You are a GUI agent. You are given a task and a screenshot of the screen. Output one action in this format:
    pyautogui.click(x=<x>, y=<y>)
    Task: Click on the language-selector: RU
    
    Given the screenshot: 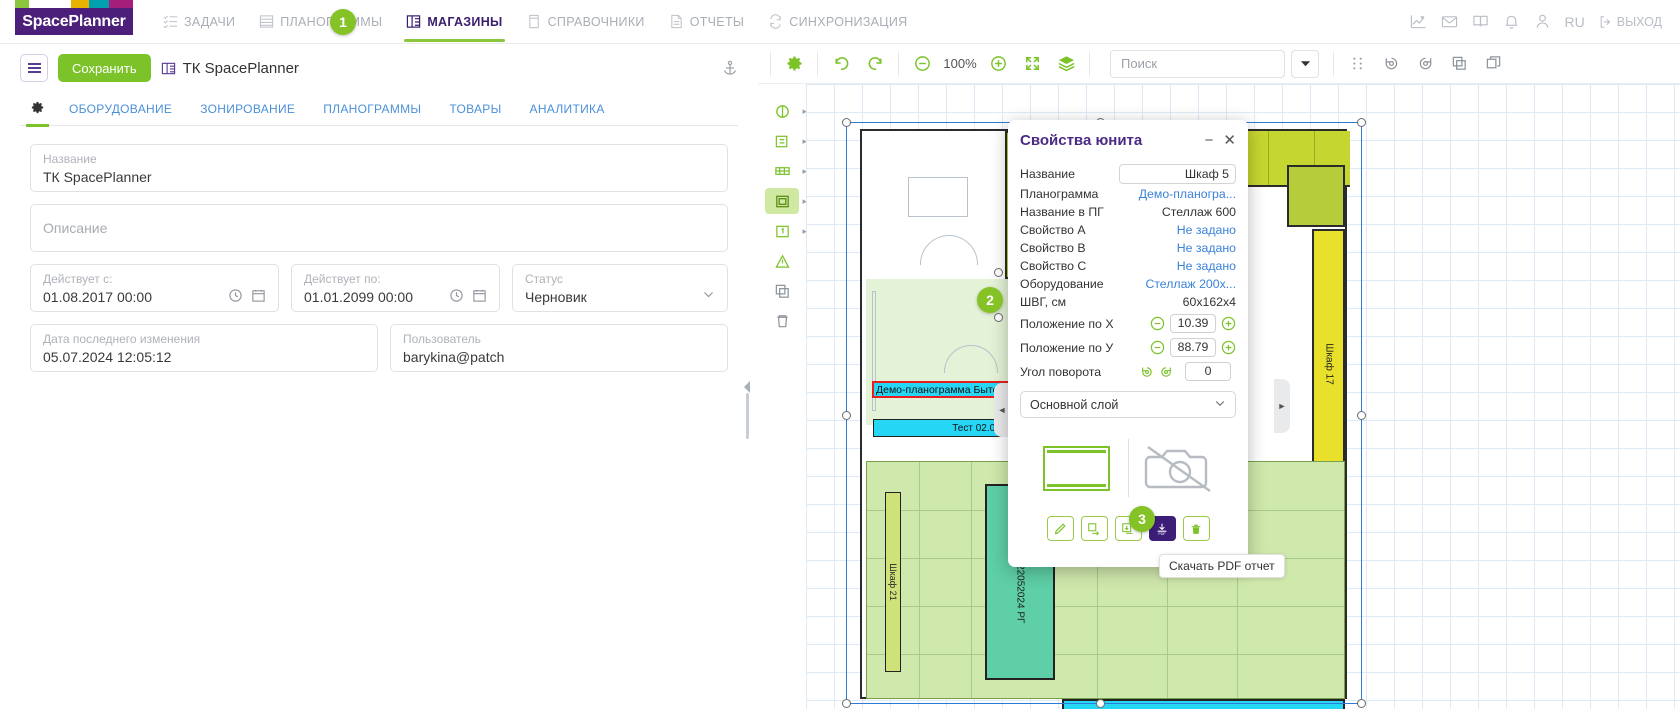 What is the action you would take?
    pyautogui.click(x=1574, y=21)
    